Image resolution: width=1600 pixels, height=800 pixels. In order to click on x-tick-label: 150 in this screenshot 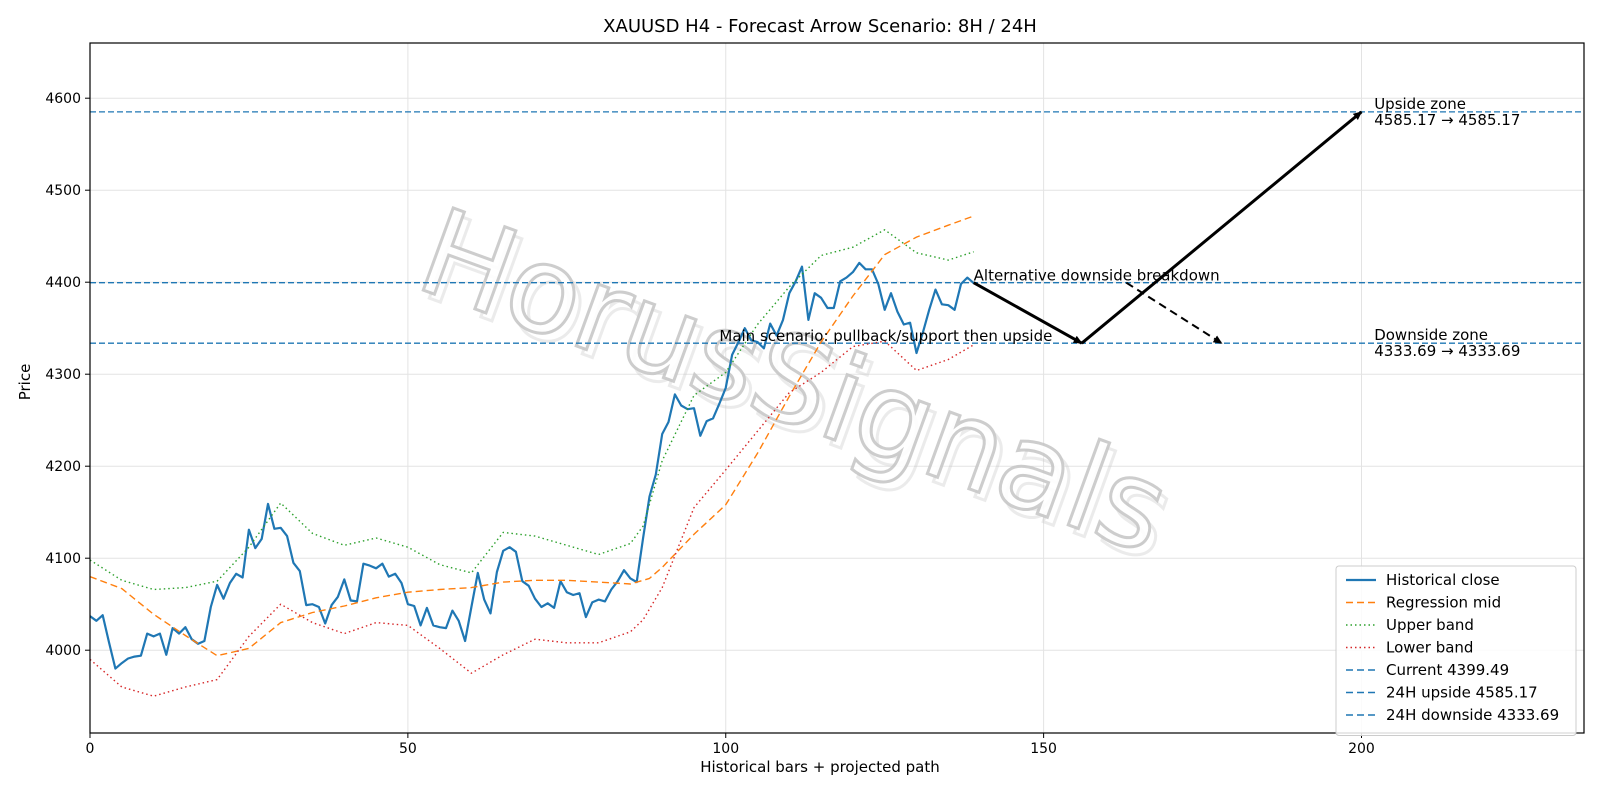, I will do `click(1043, 749)`.